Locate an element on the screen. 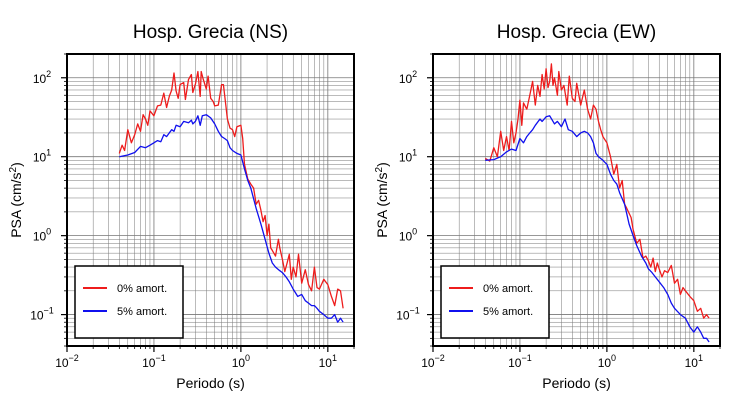 The image size is (730, 400). chart-title: Hosp. Grecia (NS) is located at coordinates (210, 32).